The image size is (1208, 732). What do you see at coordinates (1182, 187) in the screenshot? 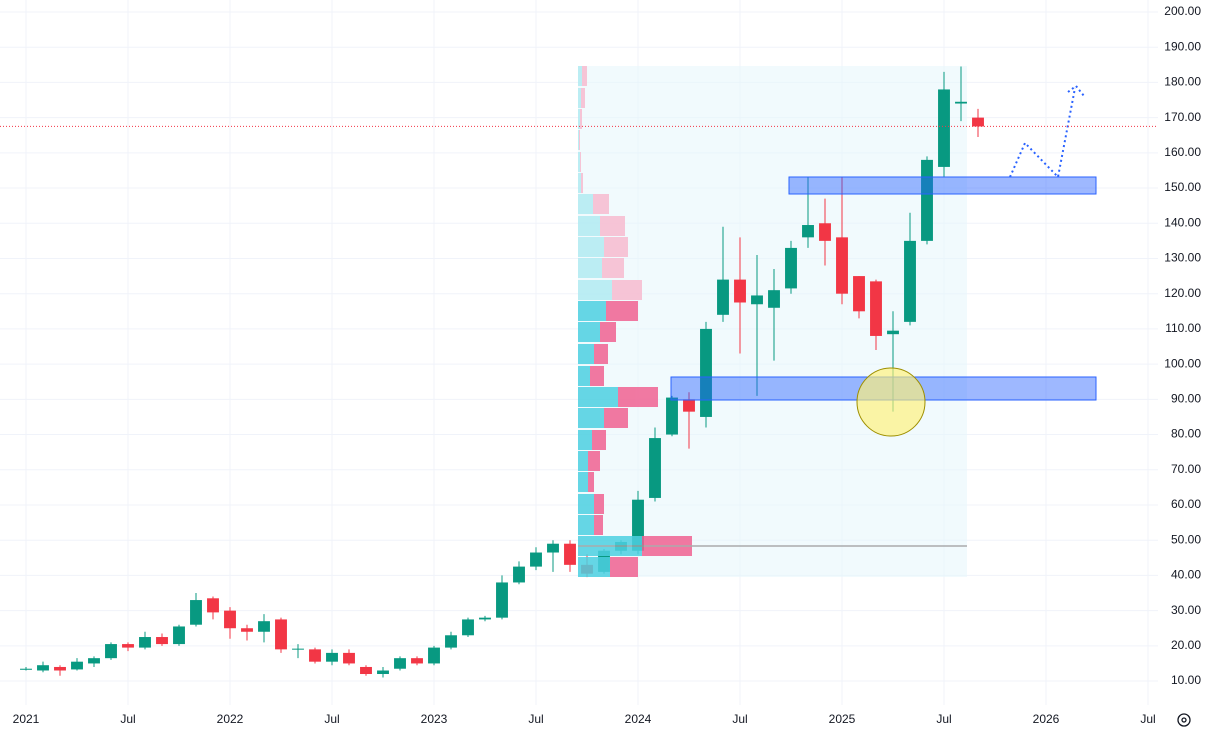
I see `y-tick-label: 150.00` at bounding box center [1182, 187].